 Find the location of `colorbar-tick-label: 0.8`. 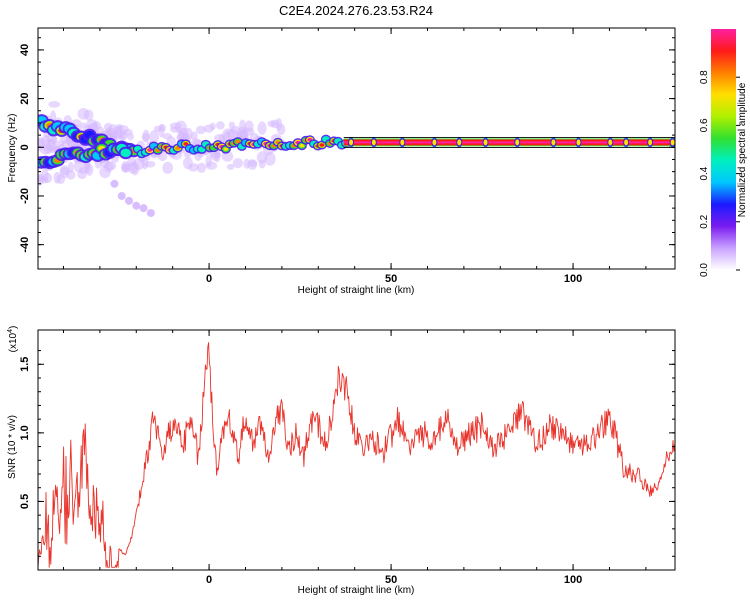

colorbar-tick-label: 0.8 is located at coordinates (704, 77).